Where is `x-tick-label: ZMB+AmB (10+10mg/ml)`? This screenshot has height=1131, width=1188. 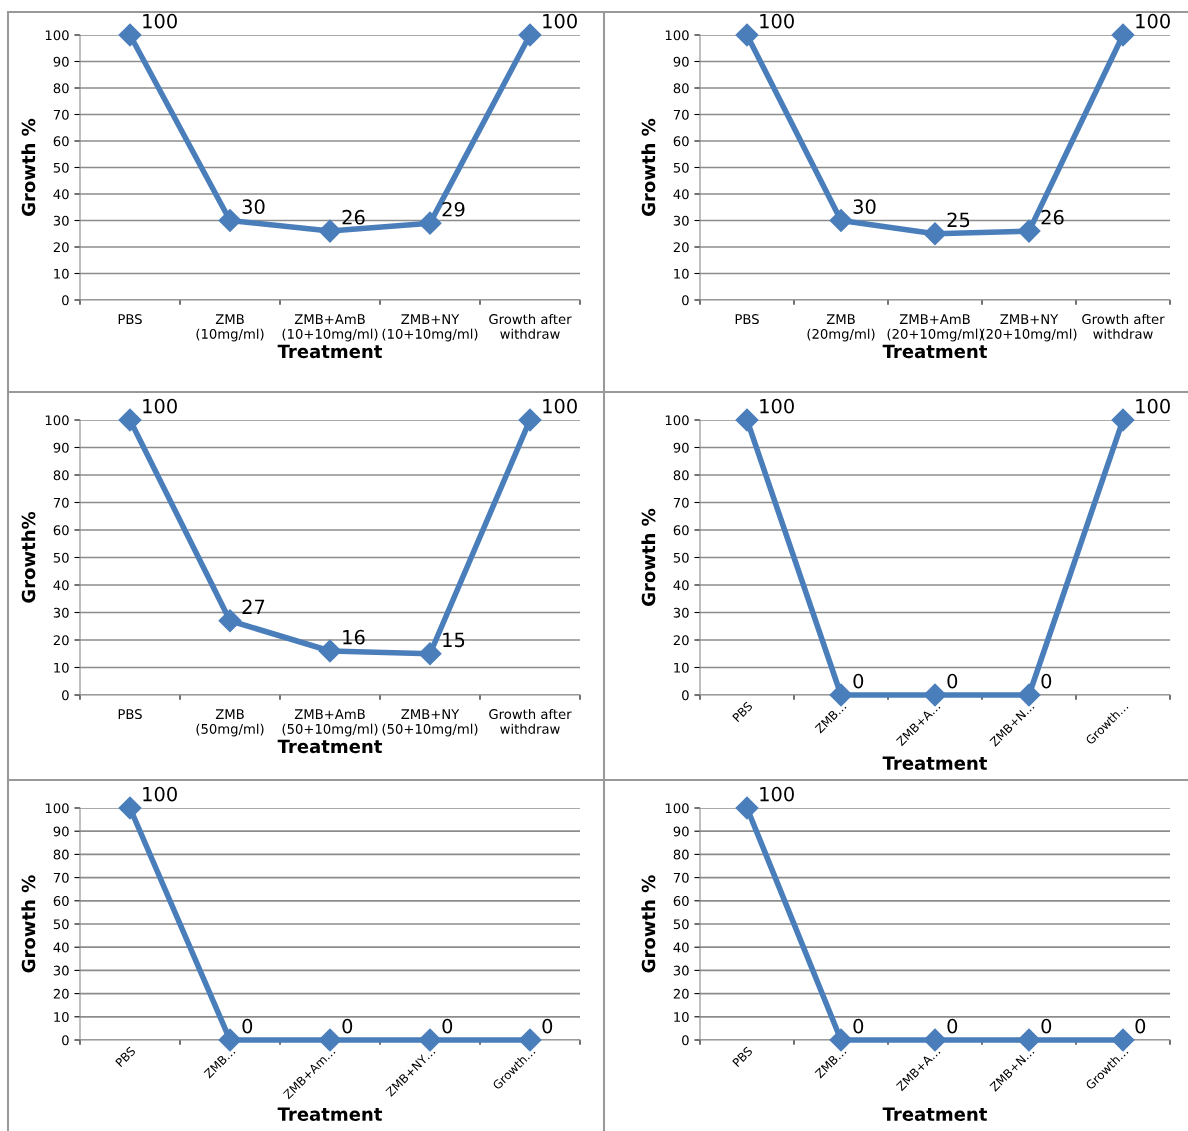
x-tick-label: ZMB+AmB (10+10mg/ml) is located at coordinates (330, 328).